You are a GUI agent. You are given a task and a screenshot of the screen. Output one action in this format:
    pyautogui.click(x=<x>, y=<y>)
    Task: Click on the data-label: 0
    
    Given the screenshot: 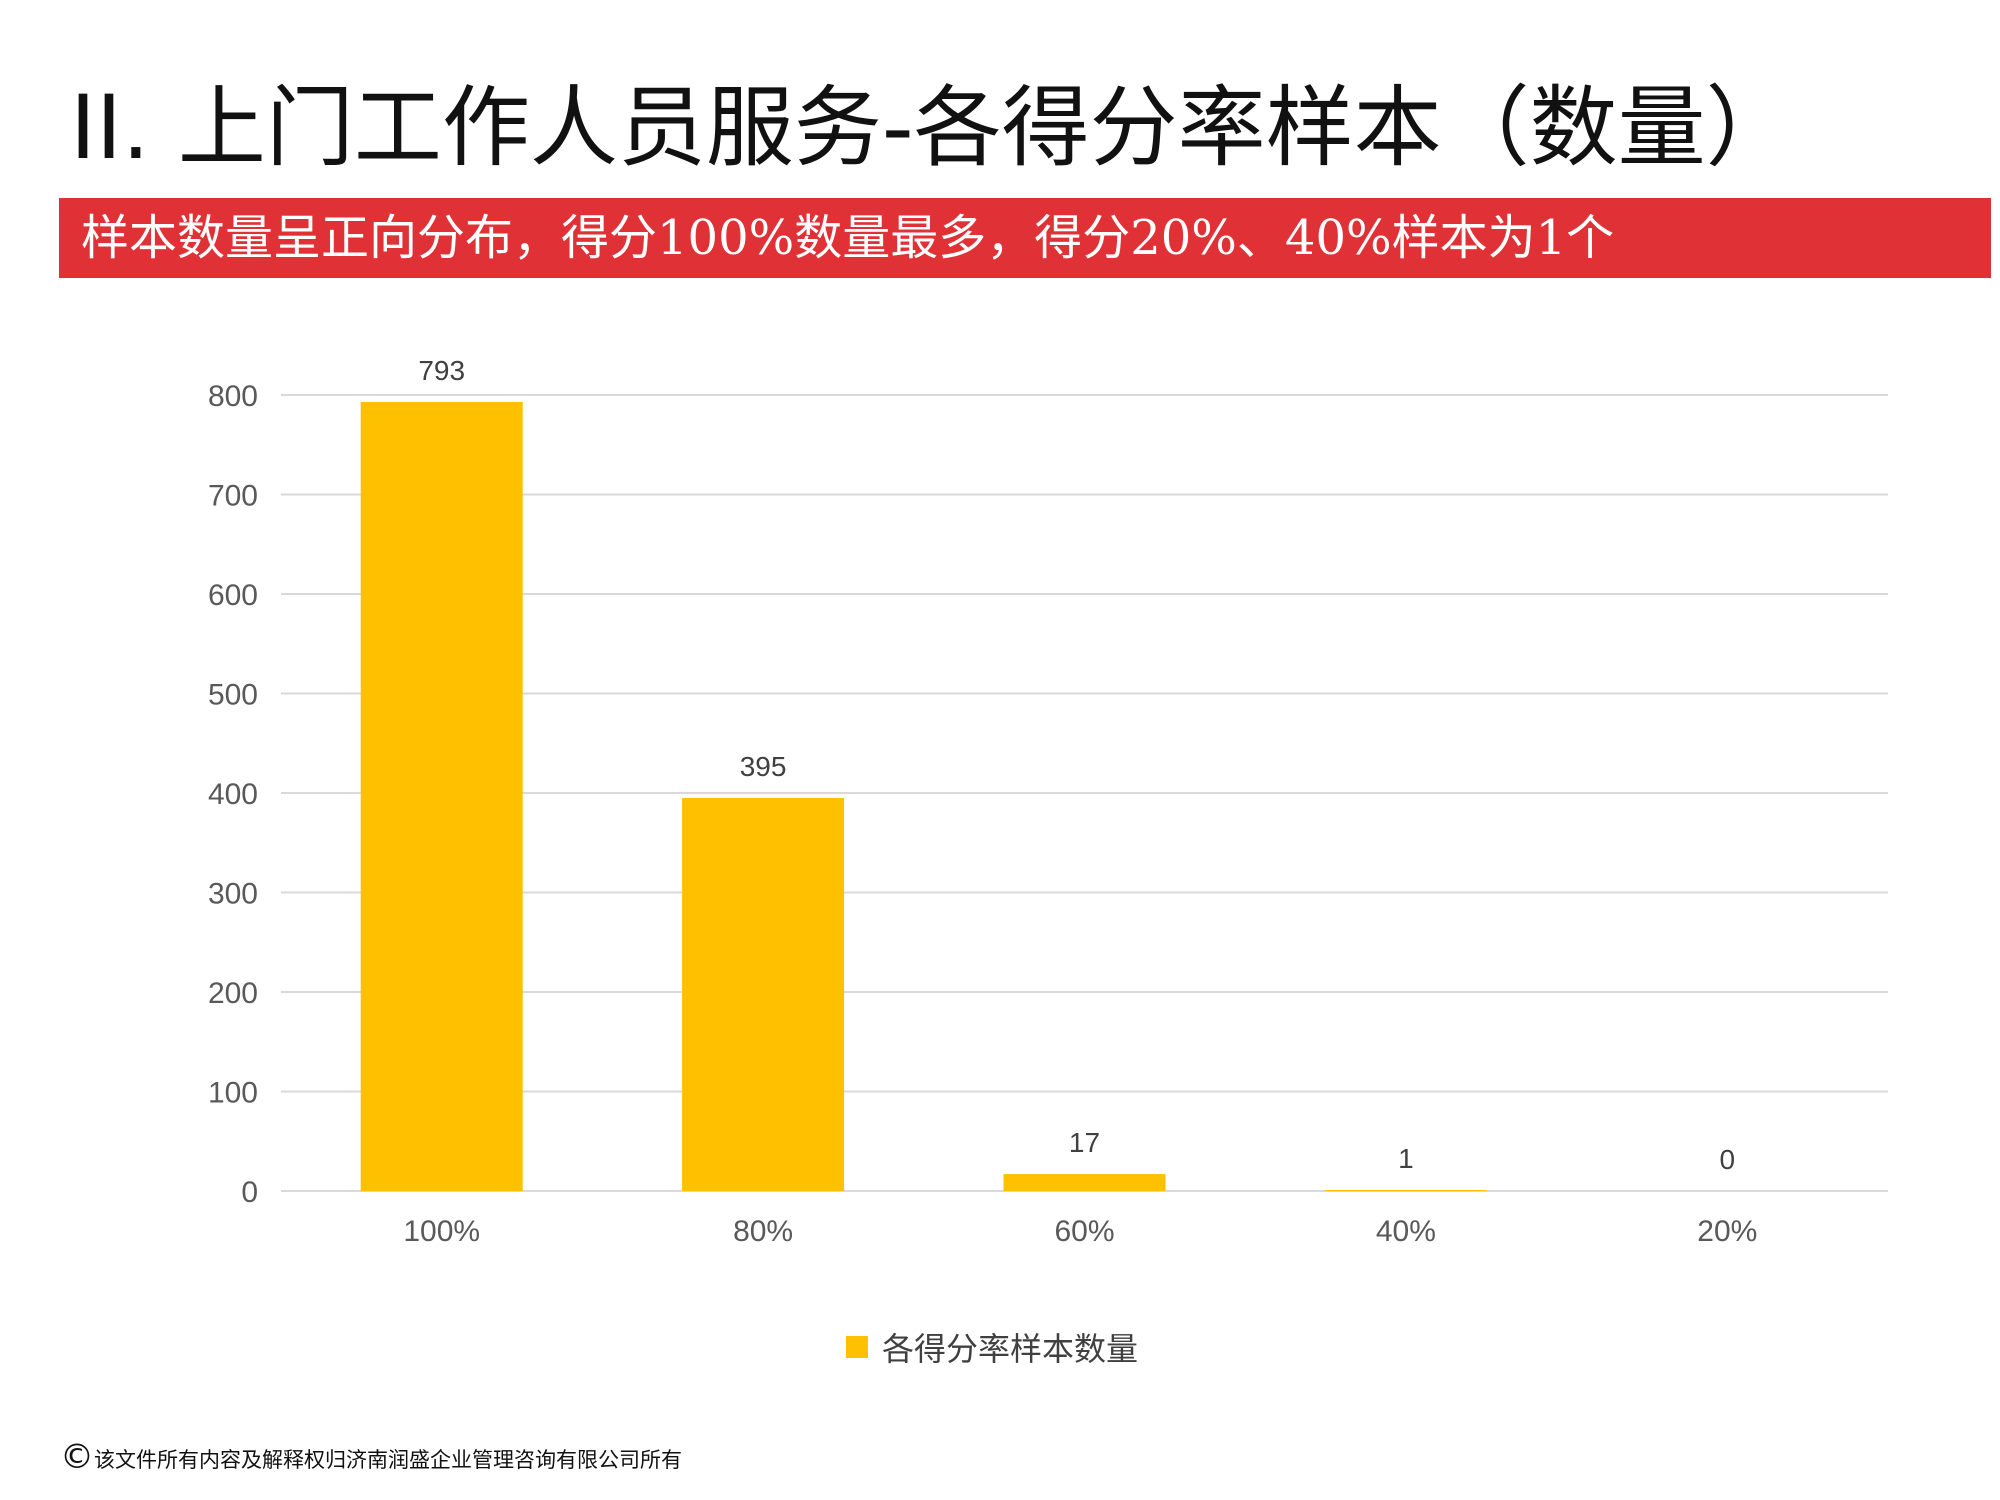 What is the action you would take?
    pyautogui.click(x=1728, y=1159)
    